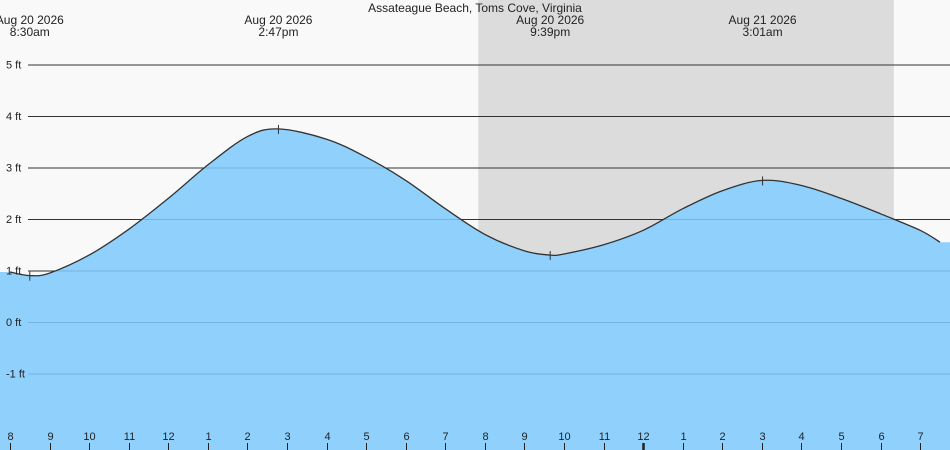  Describe the element at coordinates (475, 8) in the screenshot. I see `chart-title: Assateague Beach, Toms Cove, Virginia` at that location.